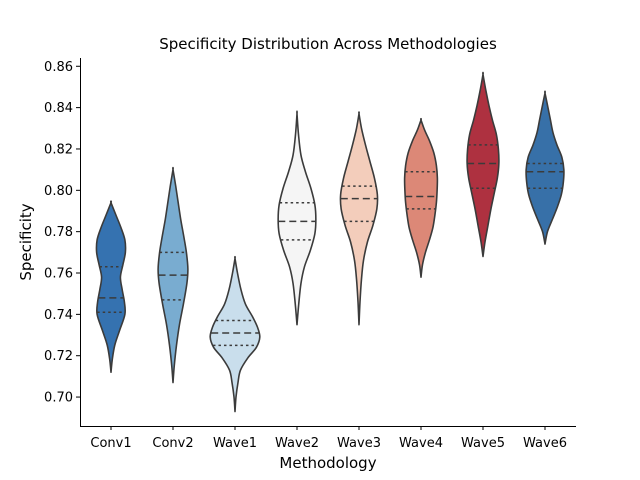 The height and width of the screenshot is (480, 640). Describe the element at coordinates (545, 443) in the screenshot. I see `x-tick-label: Wave6` at that location.